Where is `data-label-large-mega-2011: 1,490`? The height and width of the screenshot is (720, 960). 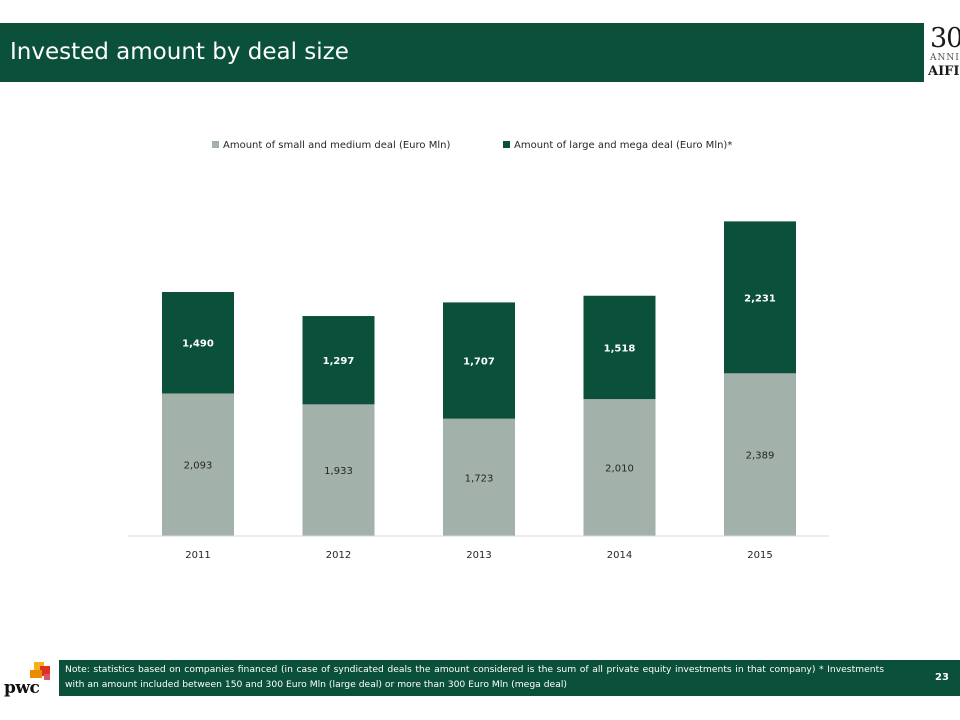 data-label-large-mega-2011: 1,490 is located at coordinates (198, 344).